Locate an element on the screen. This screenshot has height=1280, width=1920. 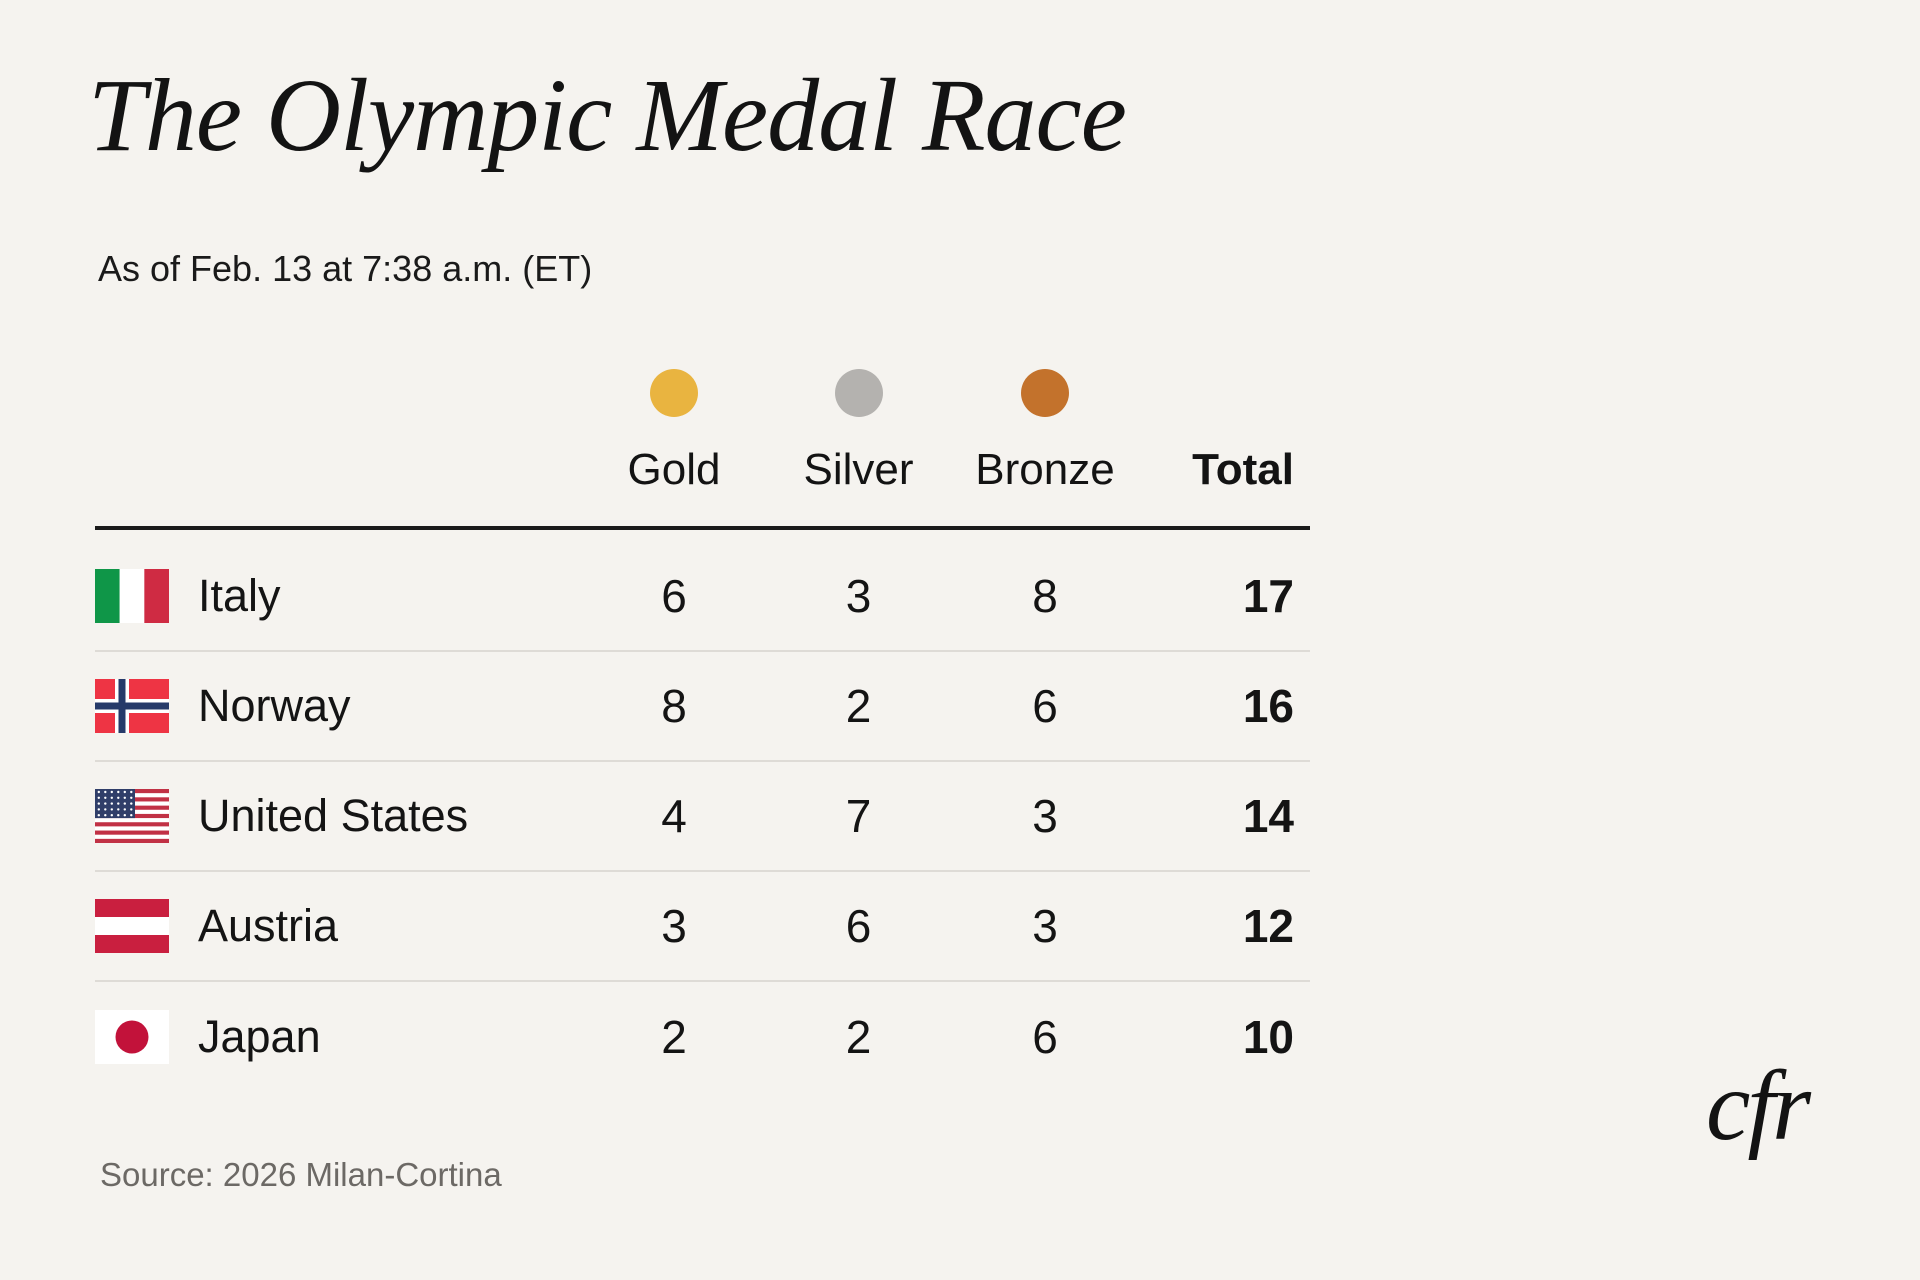
total-count: 17 is located at coordinates (1268, 596).